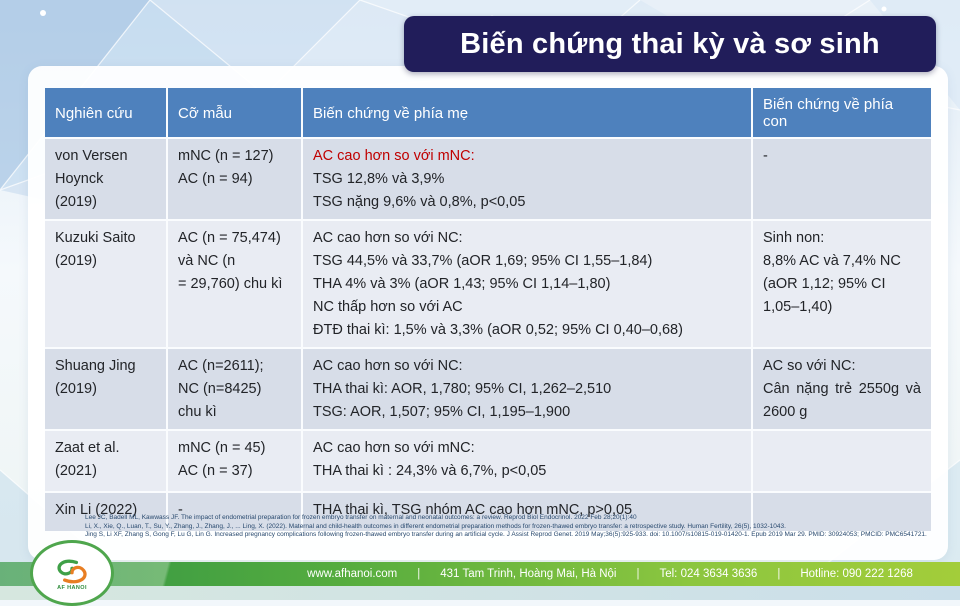 The image size is (960, 606). What do you see at coordinates (235, 512) in the screenshot?
I see `cell-sample: -` at bounding box center [235, 512].